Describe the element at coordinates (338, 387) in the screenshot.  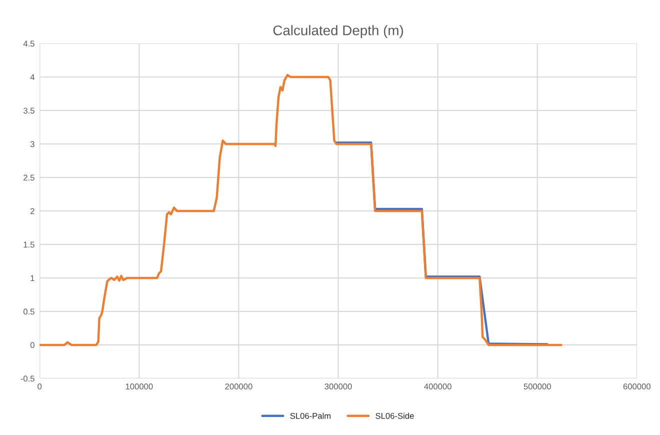
I see `x-tick-label: 300000` at that location.